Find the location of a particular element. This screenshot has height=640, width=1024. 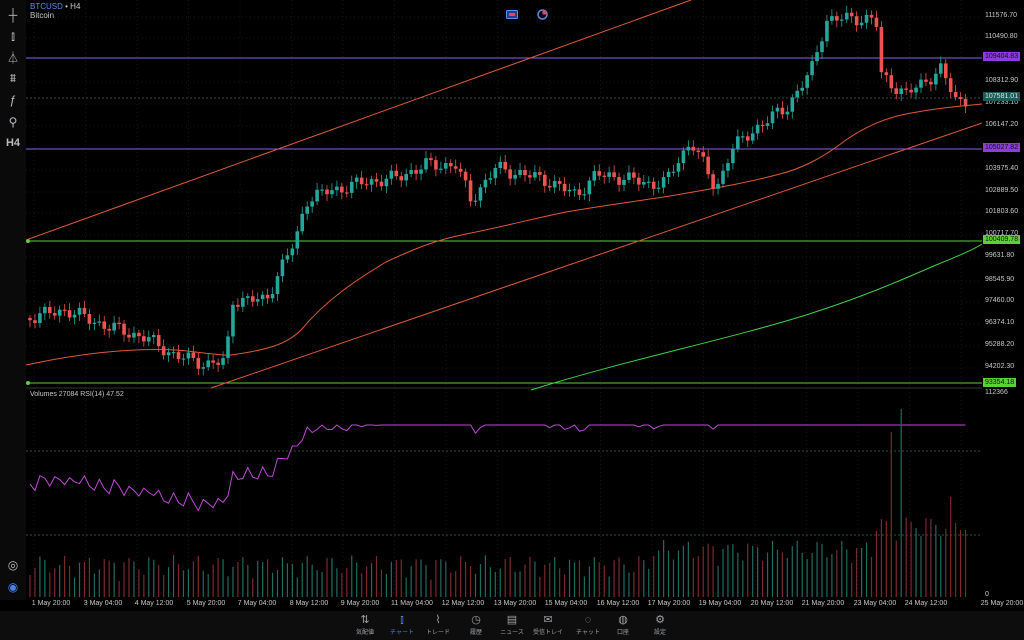

time-label: 7 May 04:00 is located at coordinates (257, 603).